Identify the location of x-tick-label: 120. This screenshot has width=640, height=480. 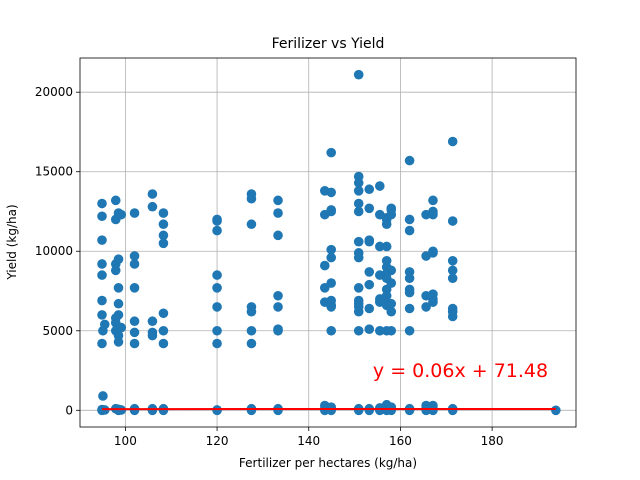
(217, 441).